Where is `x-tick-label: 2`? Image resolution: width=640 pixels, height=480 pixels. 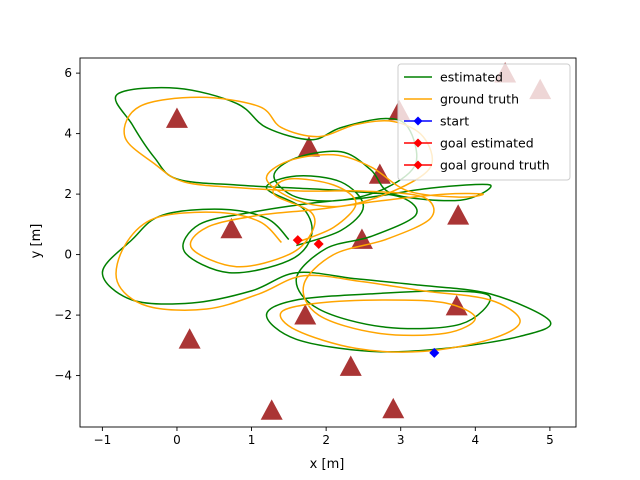
x-tick-label: 2 is located at coordinates (326, 440).